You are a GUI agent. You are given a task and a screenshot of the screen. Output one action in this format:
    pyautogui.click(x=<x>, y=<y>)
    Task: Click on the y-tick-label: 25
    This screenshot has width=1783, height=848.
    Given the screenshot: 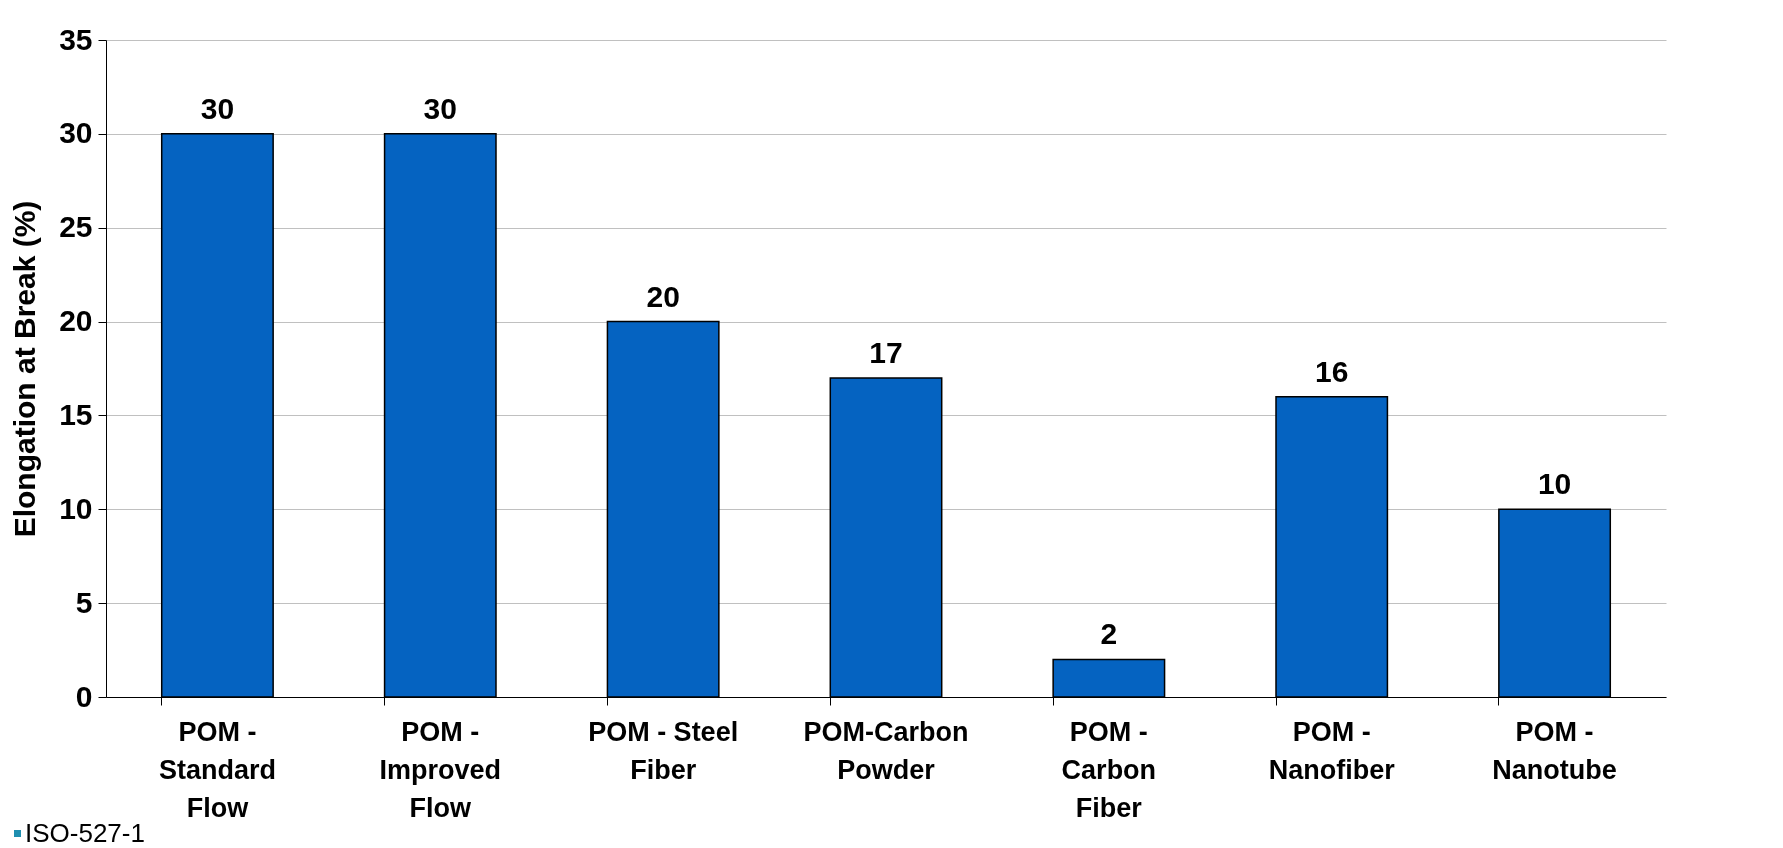 What is the action you would take?
    pyautogui.click(x=76, y=227)
    